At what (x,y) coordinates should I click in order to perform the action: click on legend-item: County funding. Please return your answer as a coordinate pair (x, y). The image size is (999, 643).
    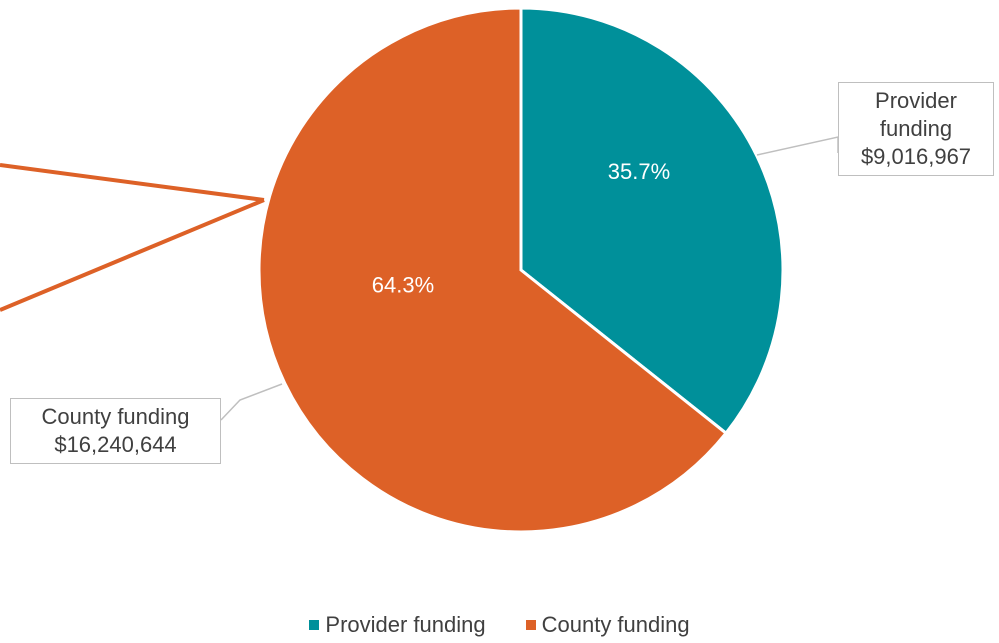
    Looking at the image, I should click on (607, 625).